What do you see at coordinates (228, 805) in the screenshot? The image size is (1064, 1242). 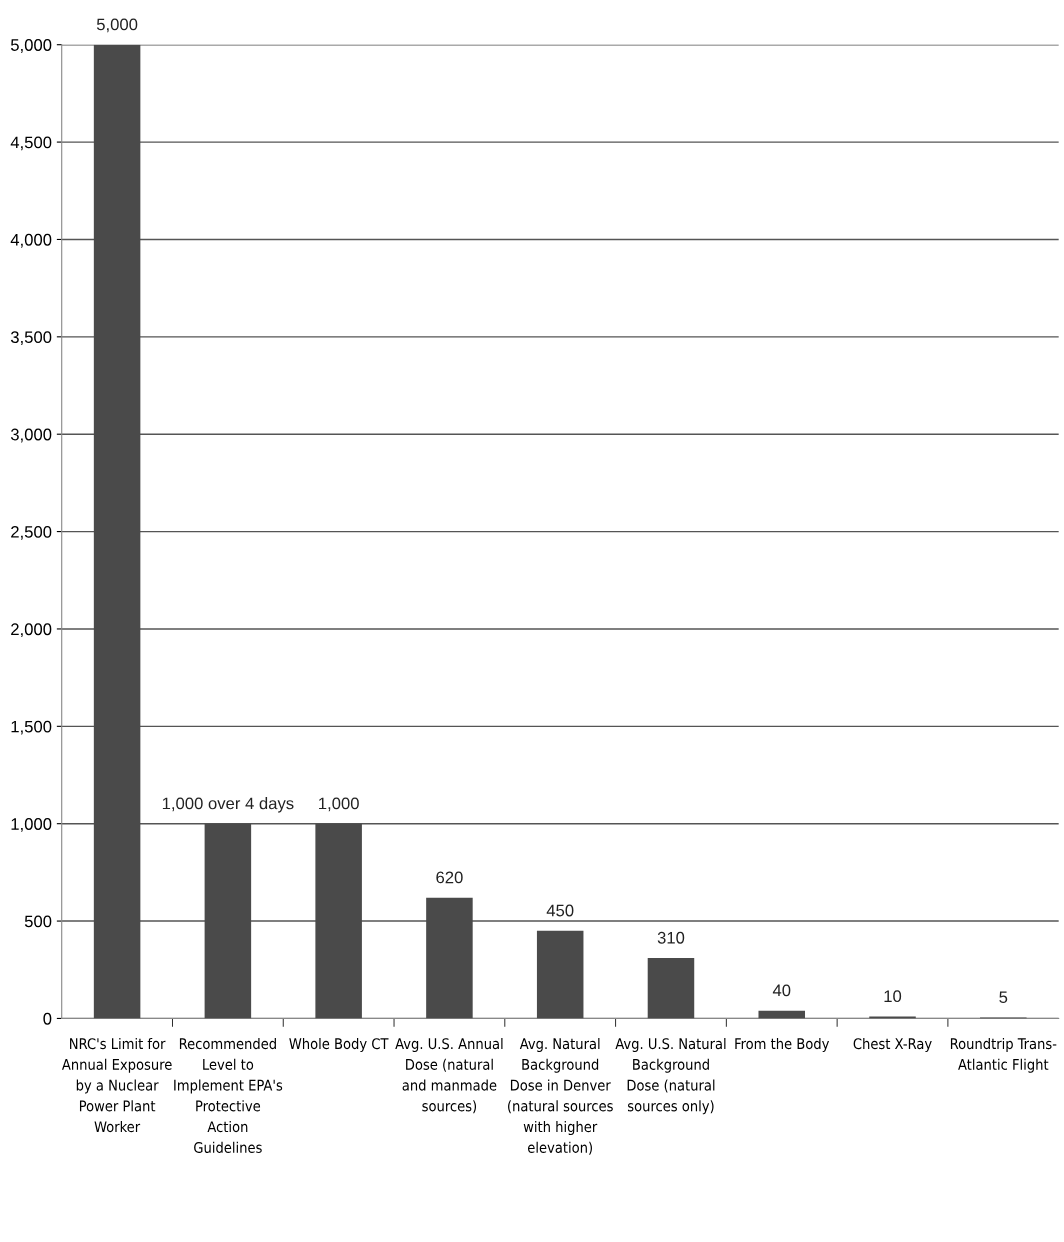 I see `data-label: 1,000 over 4 days` at bounding box center [228, 805].